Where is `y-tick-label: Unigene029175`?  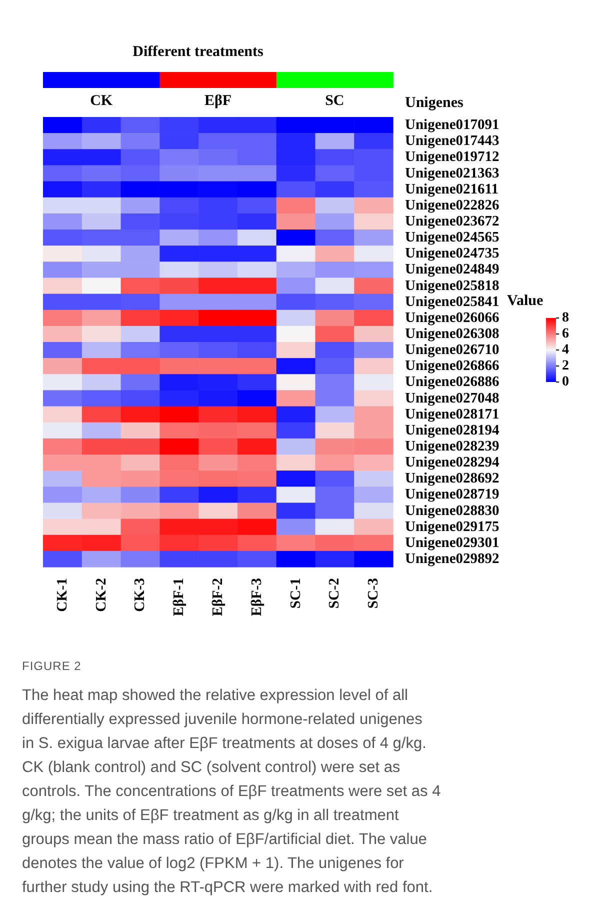 y-tick-label: Unigene029175 is located at coordinates (452, 526).